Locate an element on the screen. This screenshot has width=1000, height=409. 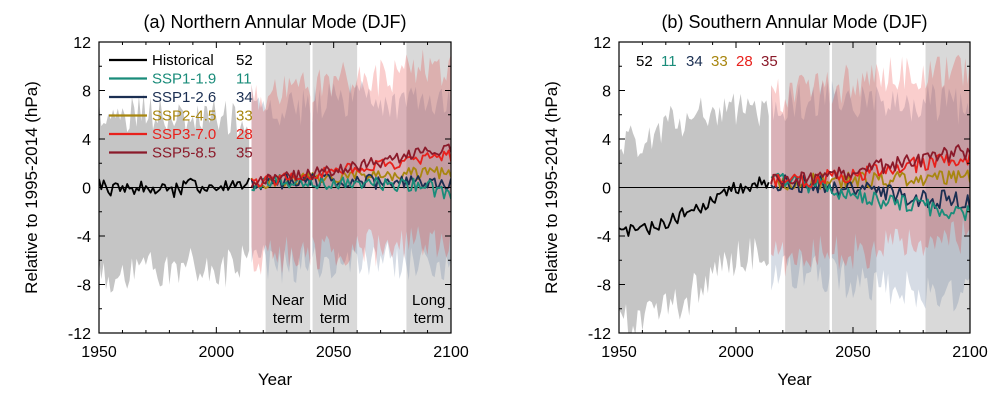
legend-count: 34 is located at coordinates (244, 97).